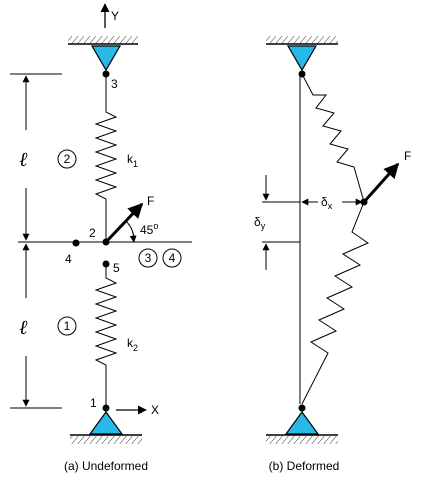 This screenshot has width=432, height=491. What do you see at coordinates (312, 222) in the screenshot?
I see `displacement-dimensions` at bounding box center [312, 222].